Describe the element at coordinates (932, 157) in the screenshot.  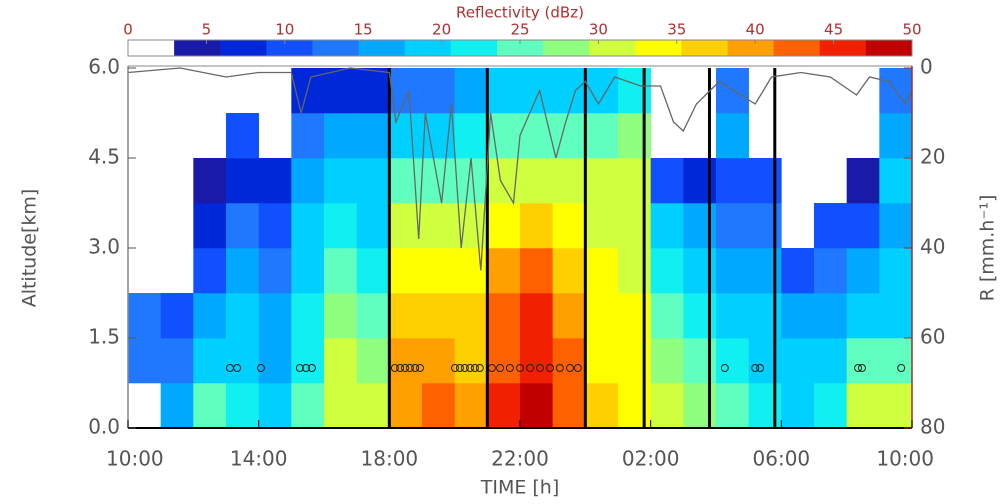
I see `y2-tick-label: 20` at that location.